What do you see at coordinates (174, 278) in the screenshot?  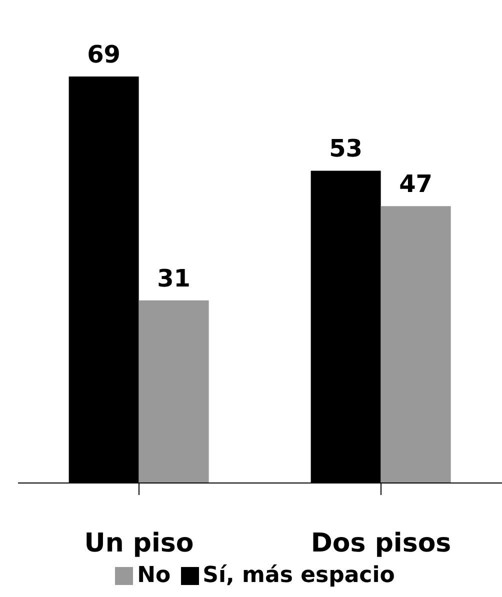 I see `data-label: 31` at bounding box center [174, 278].